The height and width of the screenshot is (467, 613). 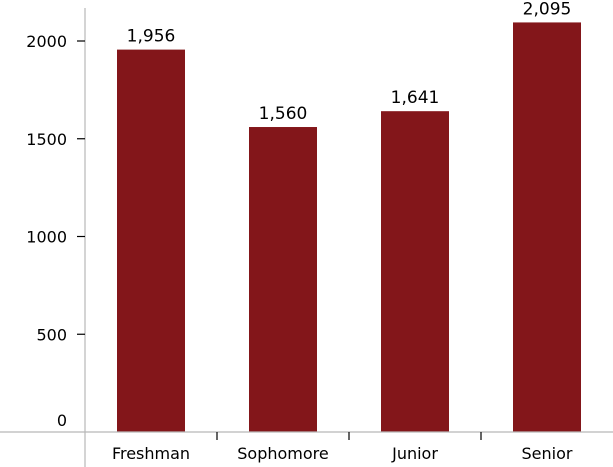 I want to click on x-tick-label-sophomore: Sophomore, so click(x=282, y=453).